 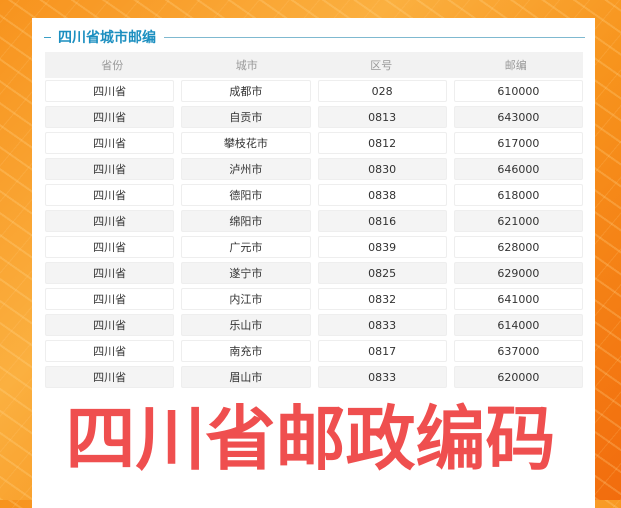 What do you see at coordinates (246, 221) in the screenshot?
I see `city-cell: 绵阳市` at bounding box center [246, 221].